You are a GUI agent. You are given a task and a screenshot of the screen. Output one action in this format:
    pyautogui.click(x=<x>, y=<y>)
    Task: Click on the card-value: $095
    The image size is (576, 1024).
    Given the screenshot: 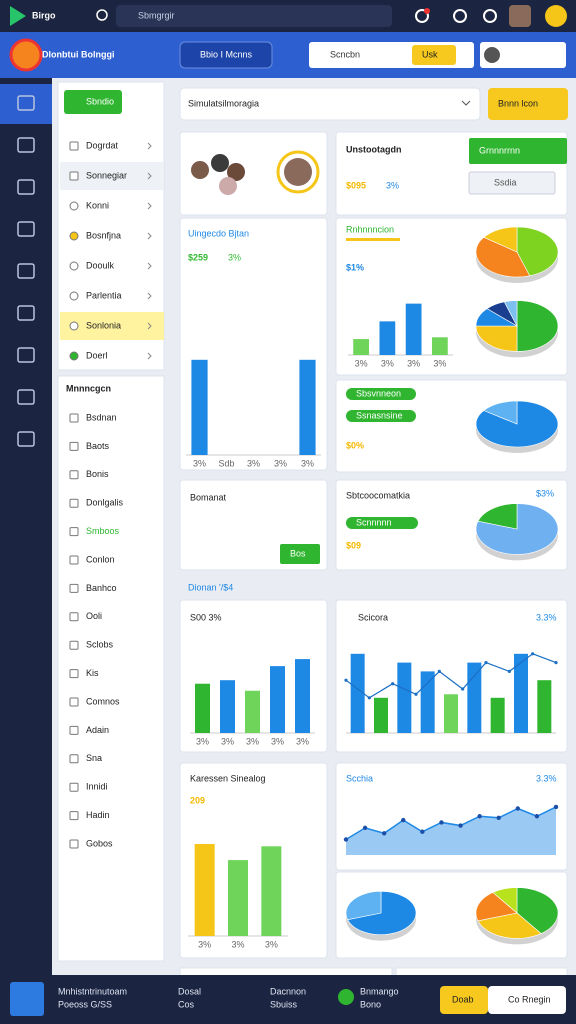 What is the action you would take?
    pyautogui.click(x=356, y=185)
    